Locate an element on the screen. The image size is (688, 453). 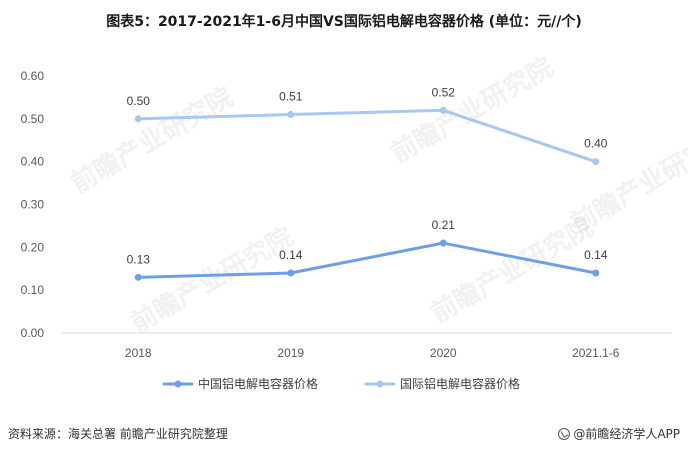
x-axis: 2018 2019 2020 2021.1-6 is located at coordinates (372, 353).